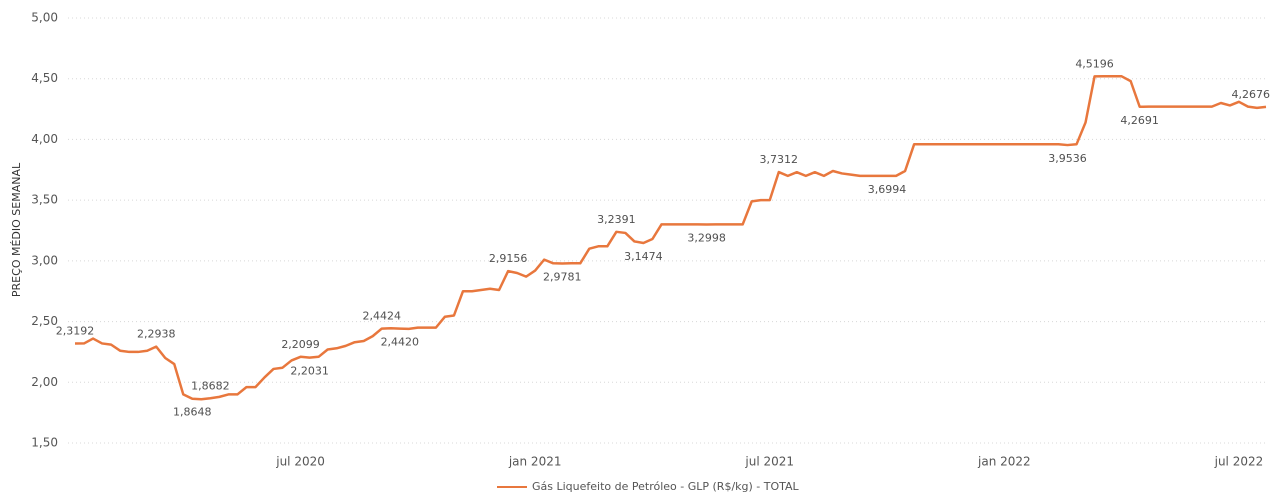  I want to click on data-label: 2,3192, so click(75, 331).